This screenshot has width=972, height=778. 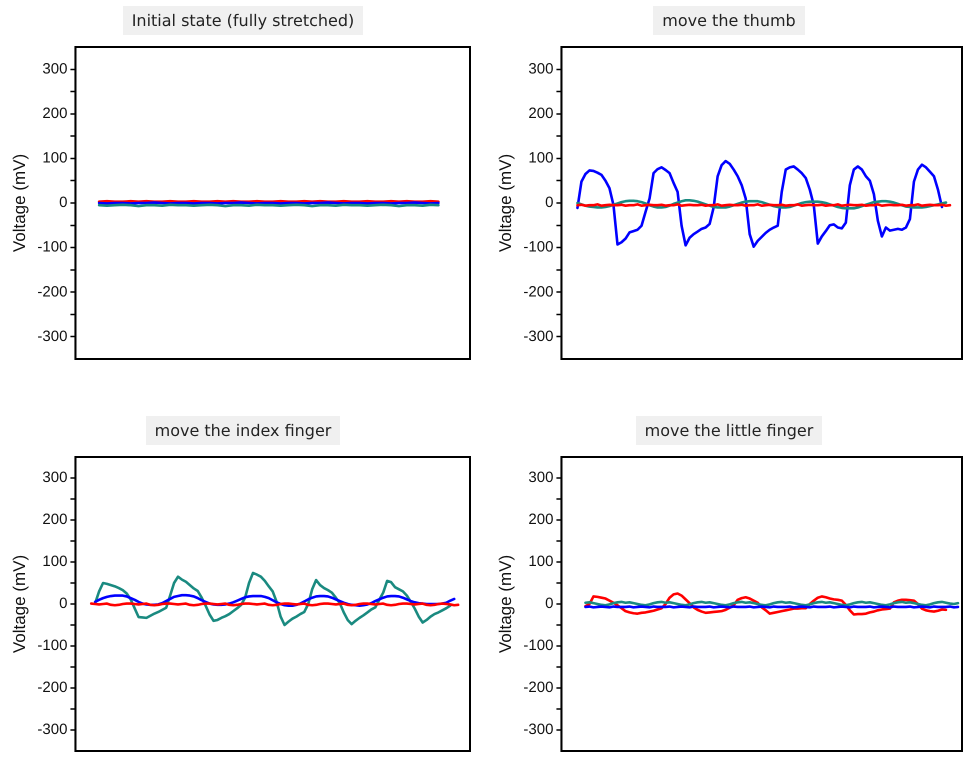 What do you see at coordinates (729, 20) in the screenshot?
I see `chart-title: move the thumb` at bounding box center [729, 20].